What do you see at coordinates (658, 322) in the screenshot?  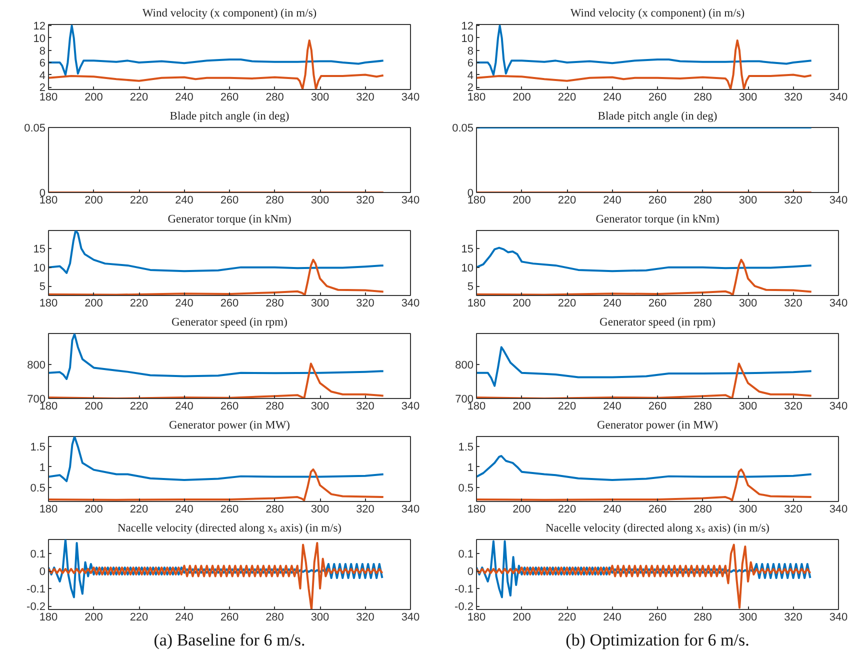 I see `chart-title: Generator speed (in rpm)` at bounding box center [658, 322].